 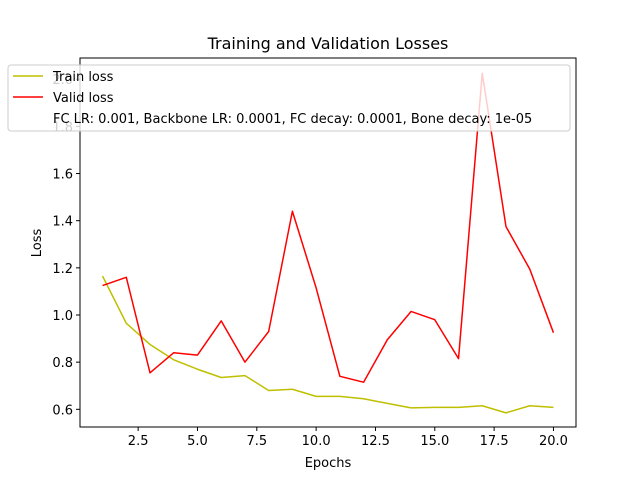 What do you see at coordinates (83, 77) in the screenshot?
I see `legend-label-train: Train loss` at bounding box center [83, 77].